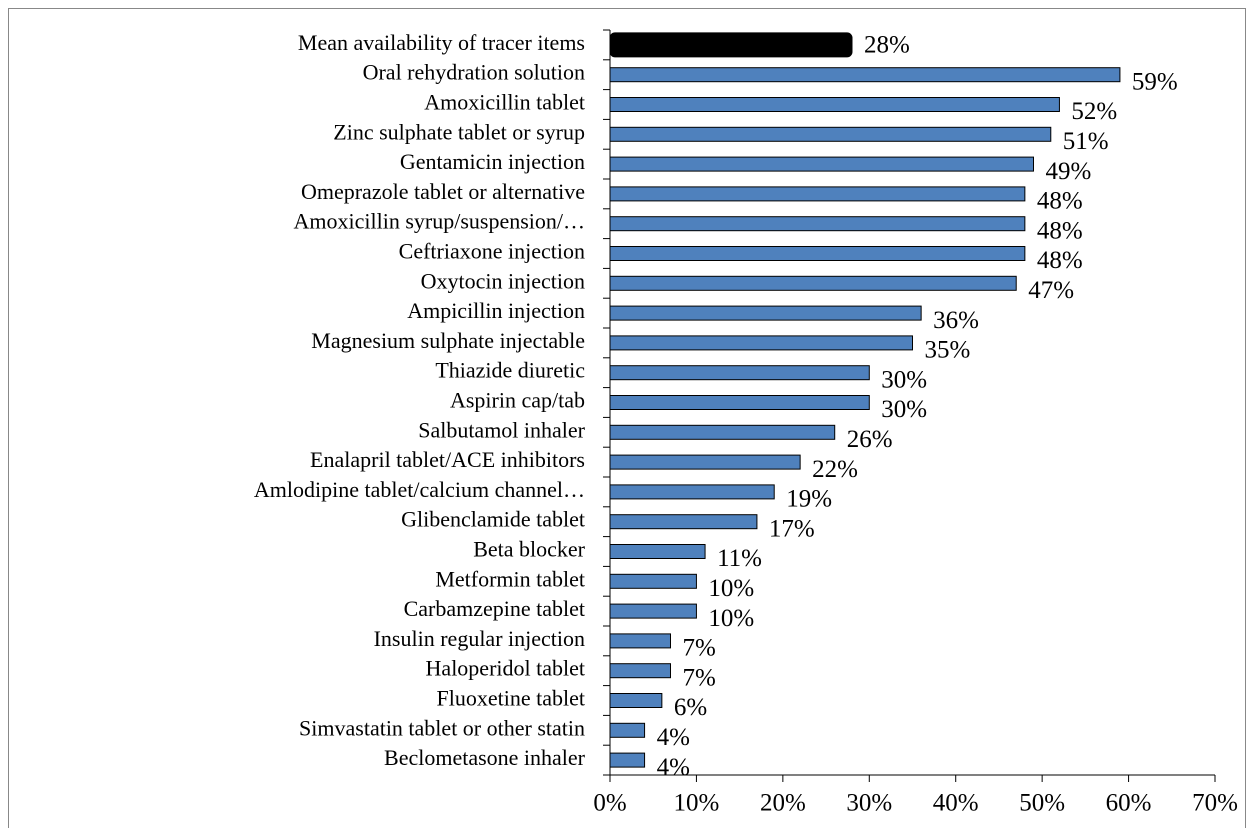  Describe the element at coordinates (504, 102) in the screenshot. I see `category-label: Amoxicillin tablet` at that location.